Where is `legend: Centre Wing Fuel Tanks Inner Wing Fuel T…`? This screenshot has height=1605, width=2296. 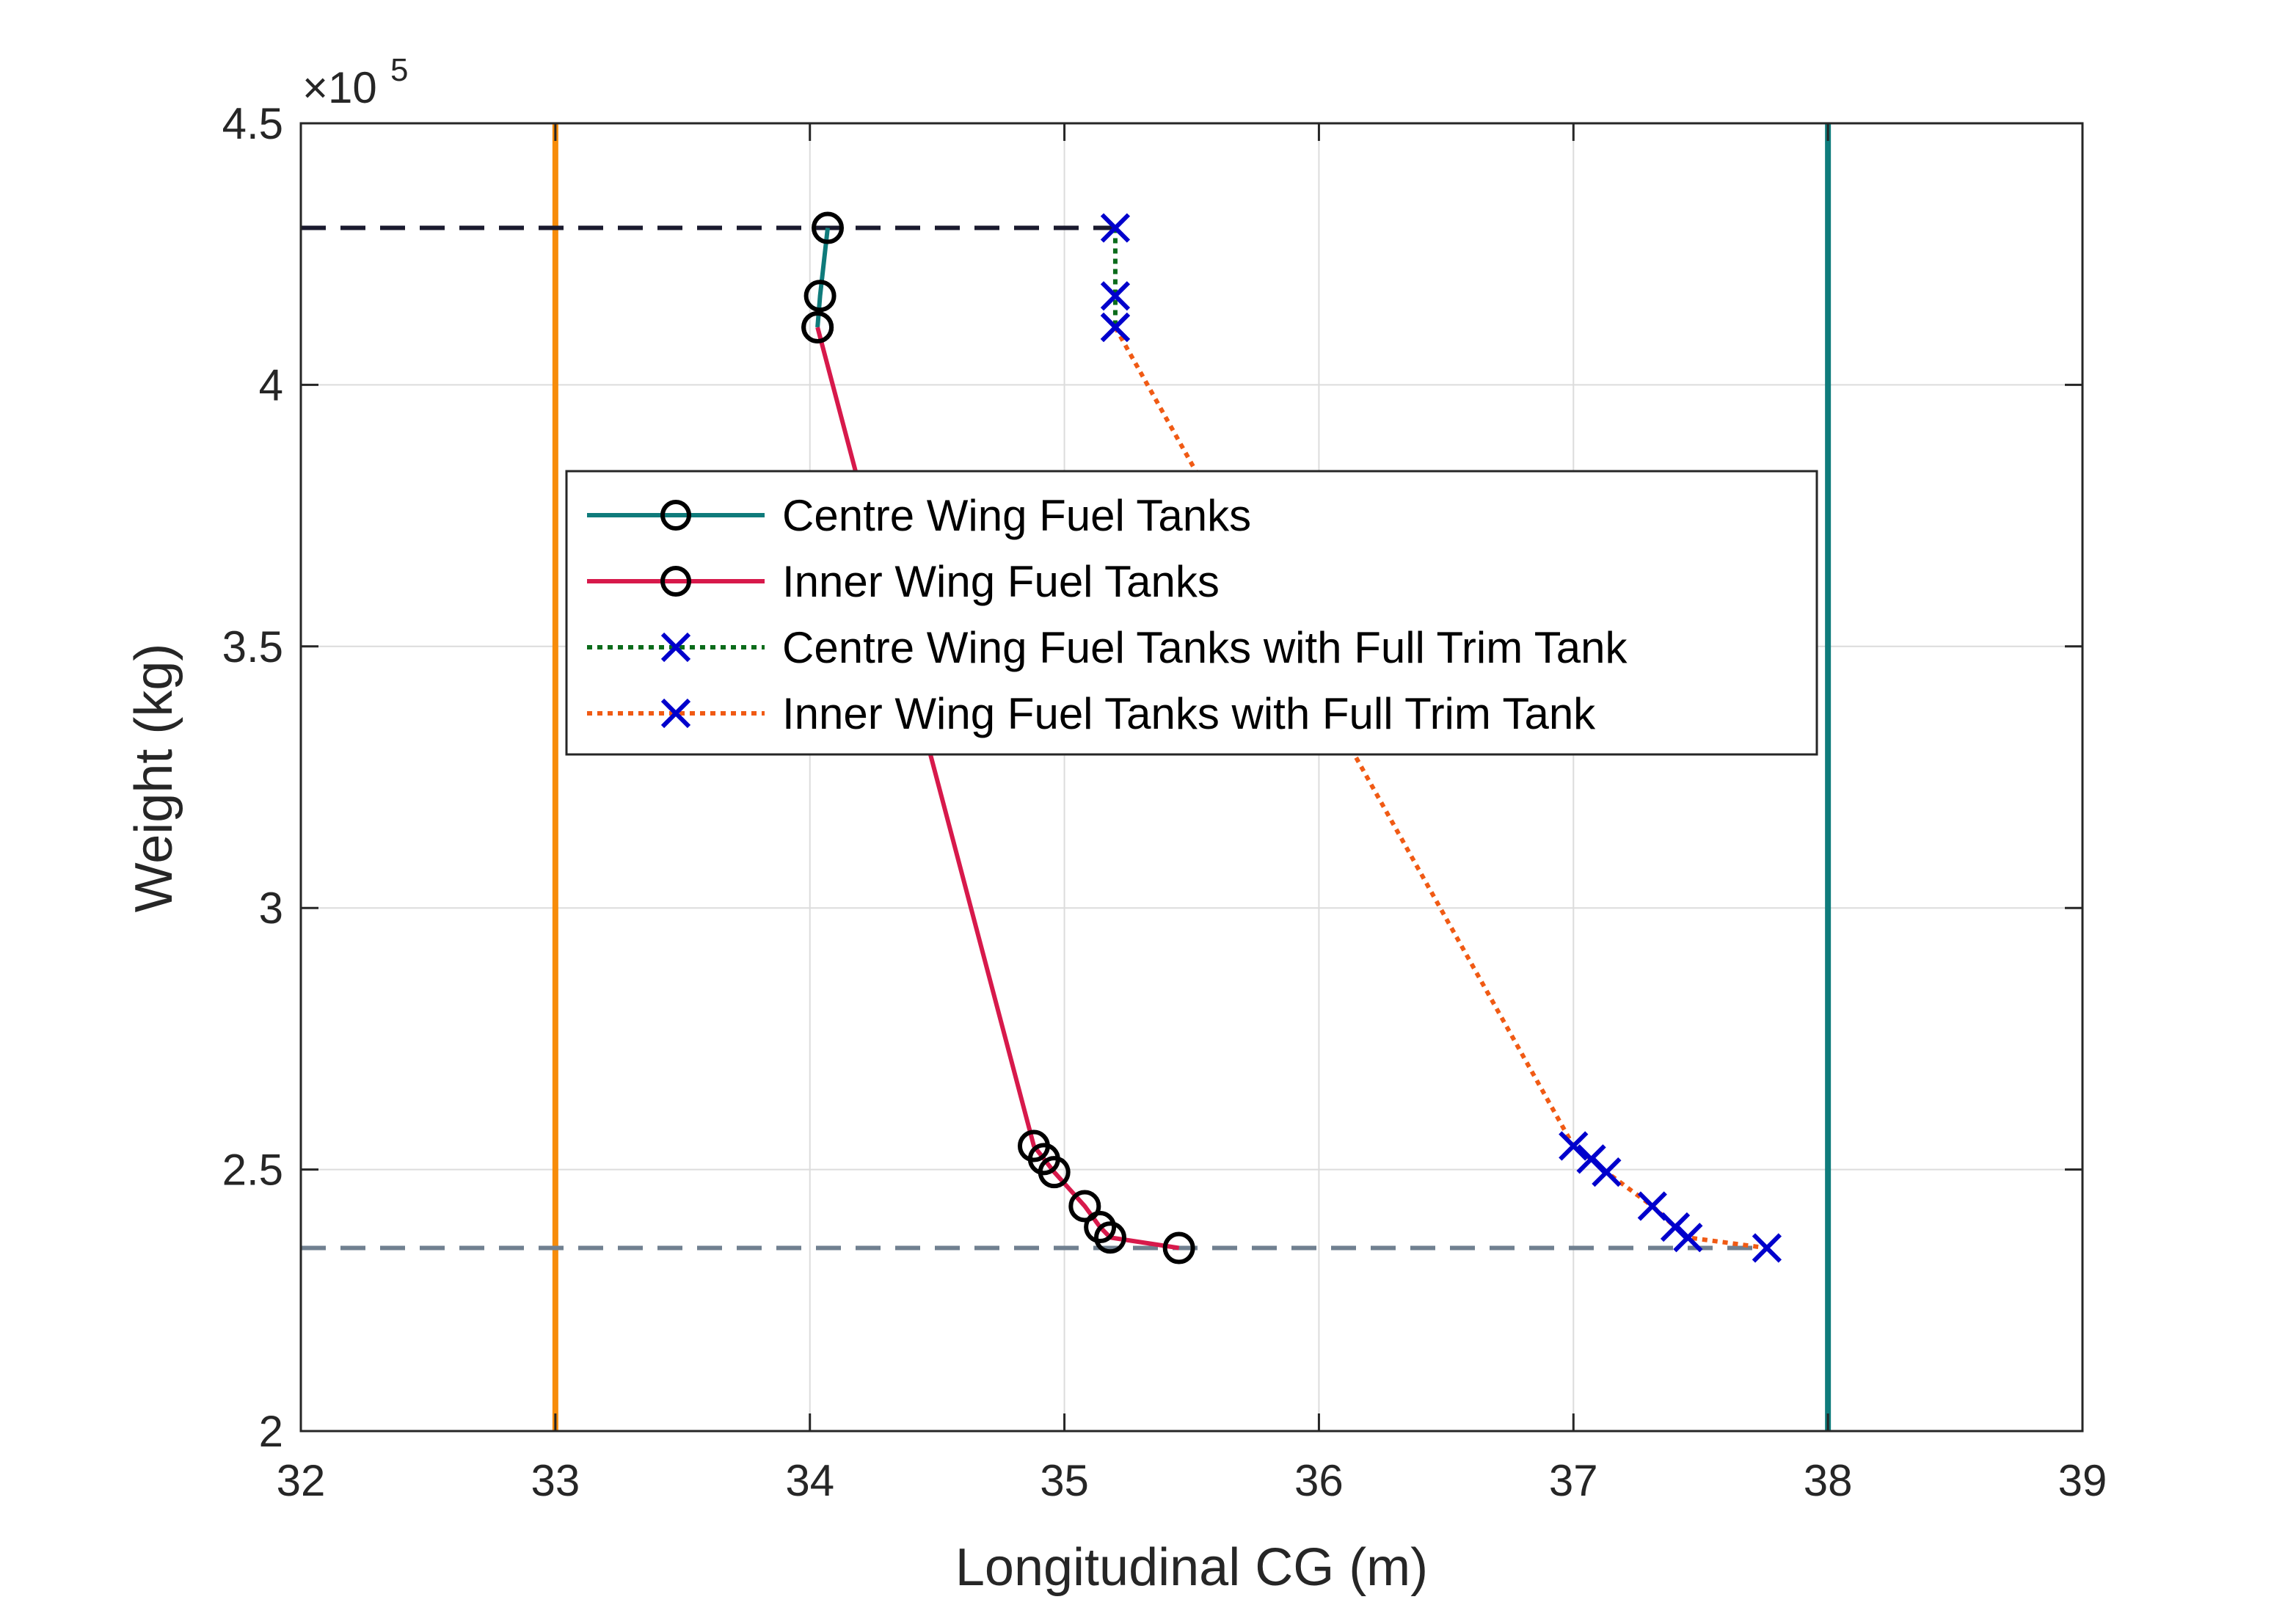
legend: Centre Wing Fuel Tanks Inner Wing Fuel T… is located at coordinates (1191, 613).